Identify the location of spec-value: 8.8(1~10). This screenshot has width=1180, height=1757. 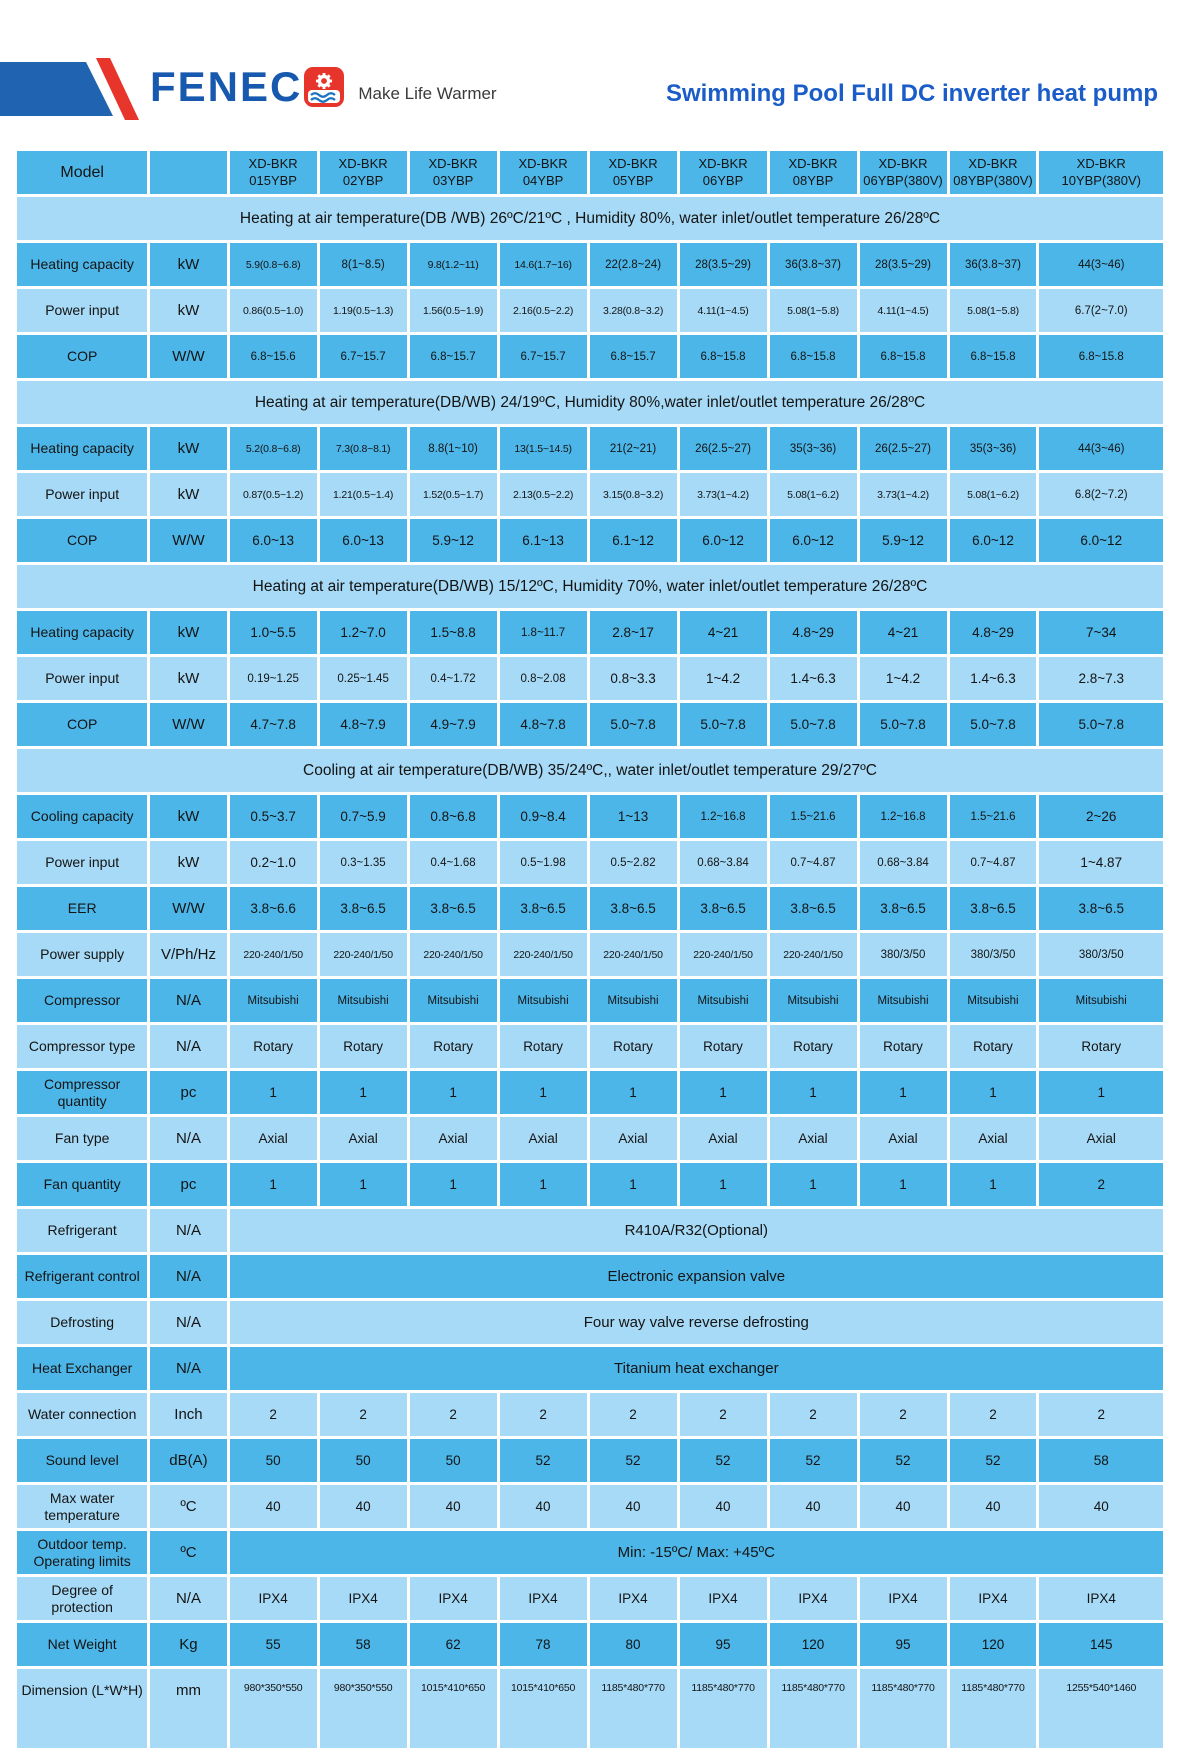
(453, 448).